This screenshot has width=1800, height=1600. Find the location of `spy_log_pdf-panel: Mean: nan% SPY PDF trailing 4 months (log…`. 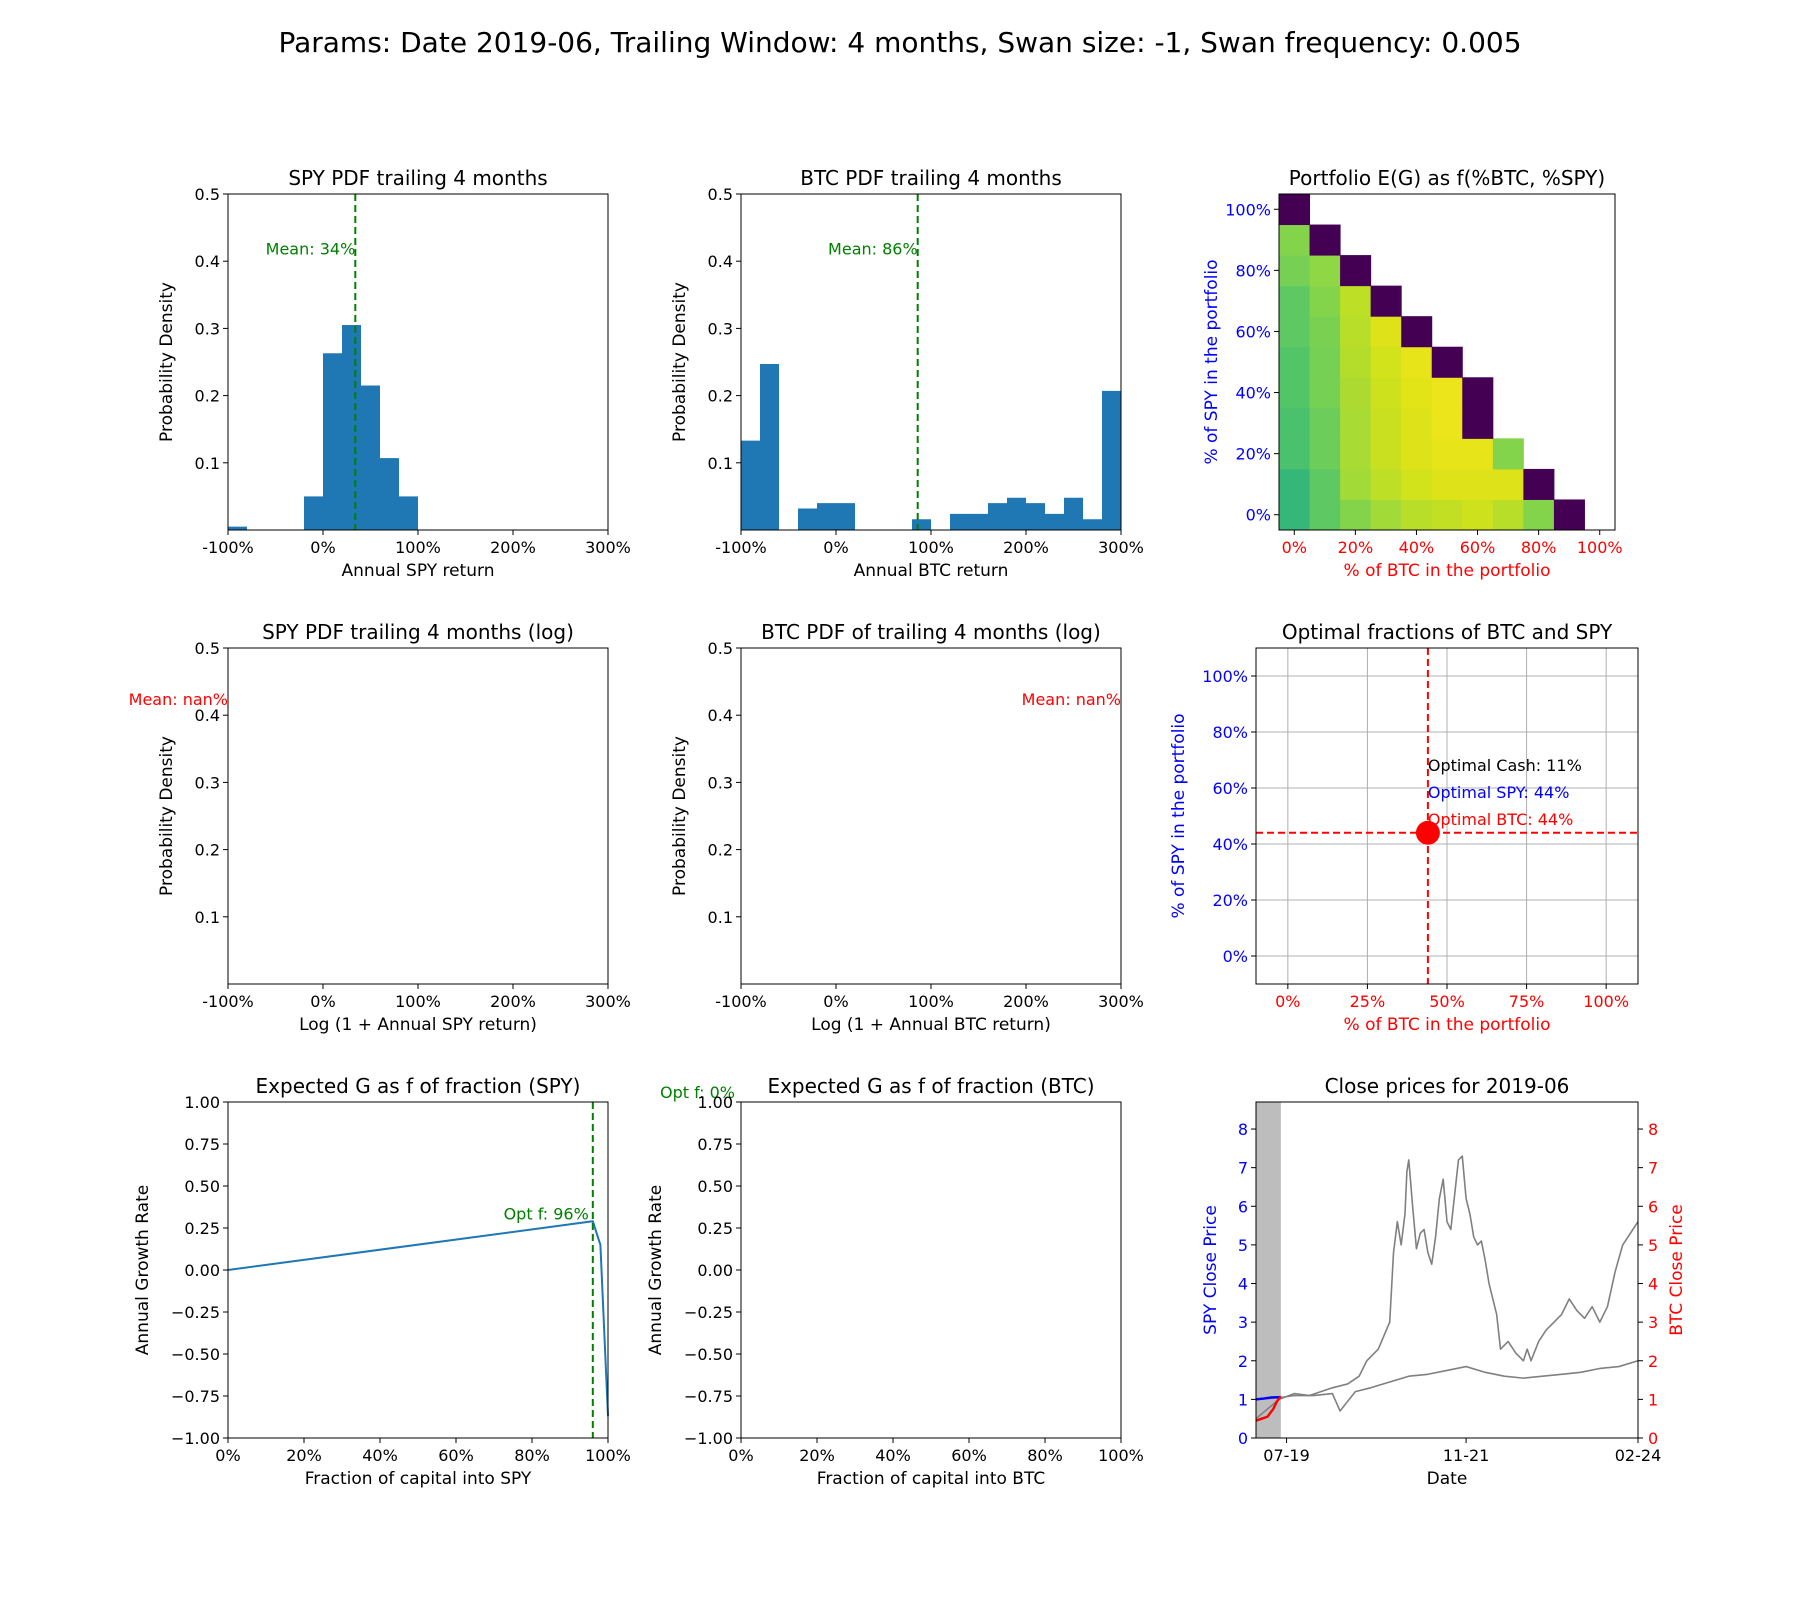

spy_log_pdf-panel: Mean: nan% SPY PDF trailing 4 months (log… is located at coordinates (380, 827).